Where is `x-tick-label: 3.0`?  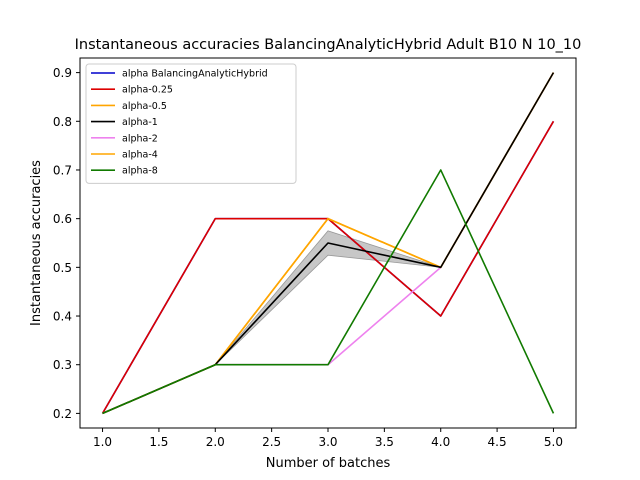
x-tick-label: 3.0 is located at coordinates (327, 442).